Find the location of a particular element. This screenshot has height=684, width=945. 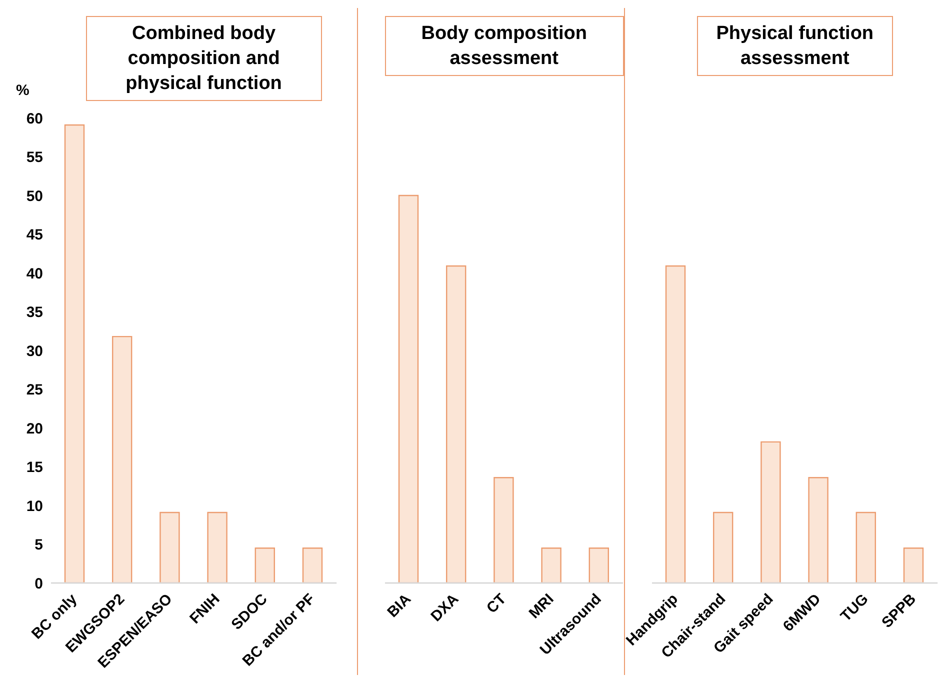

chart-title: Physical function assessment is located at coordinates (794, 46).